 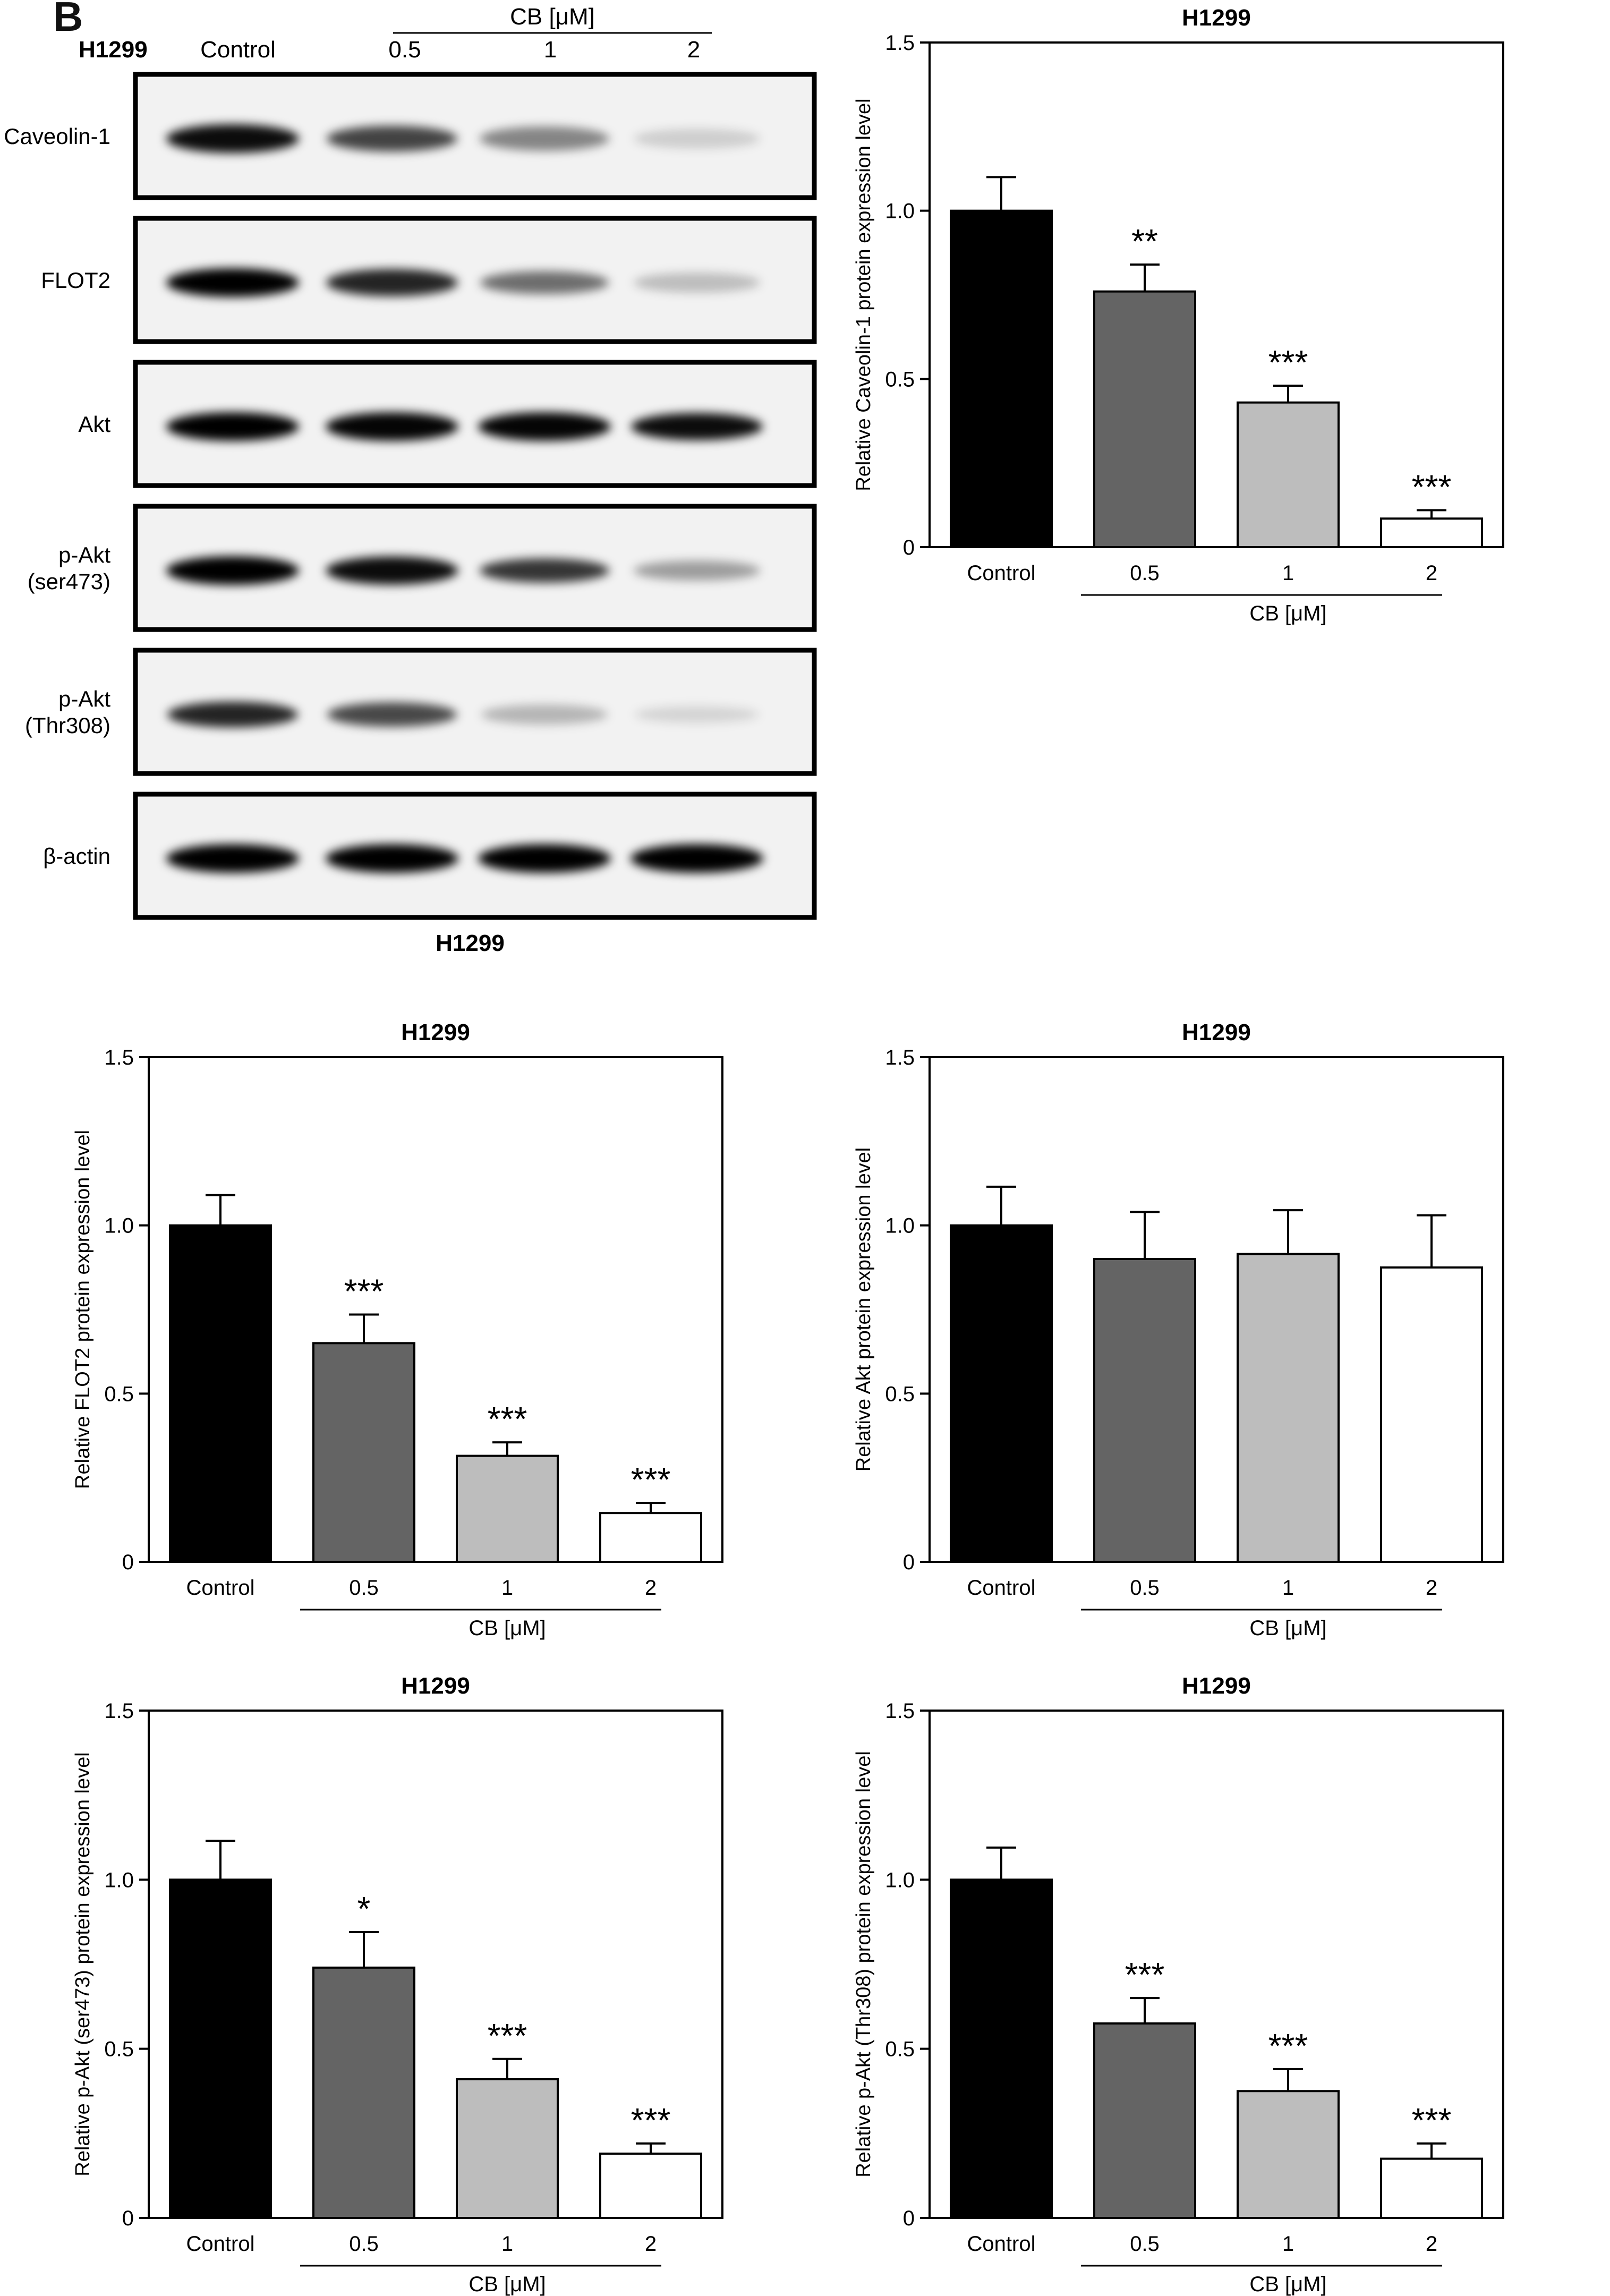 What do you see at coordinates (57, 136) in the screenshot?
I see `blot-row-label: Caveolin-1` at bounding box center [57, 136].